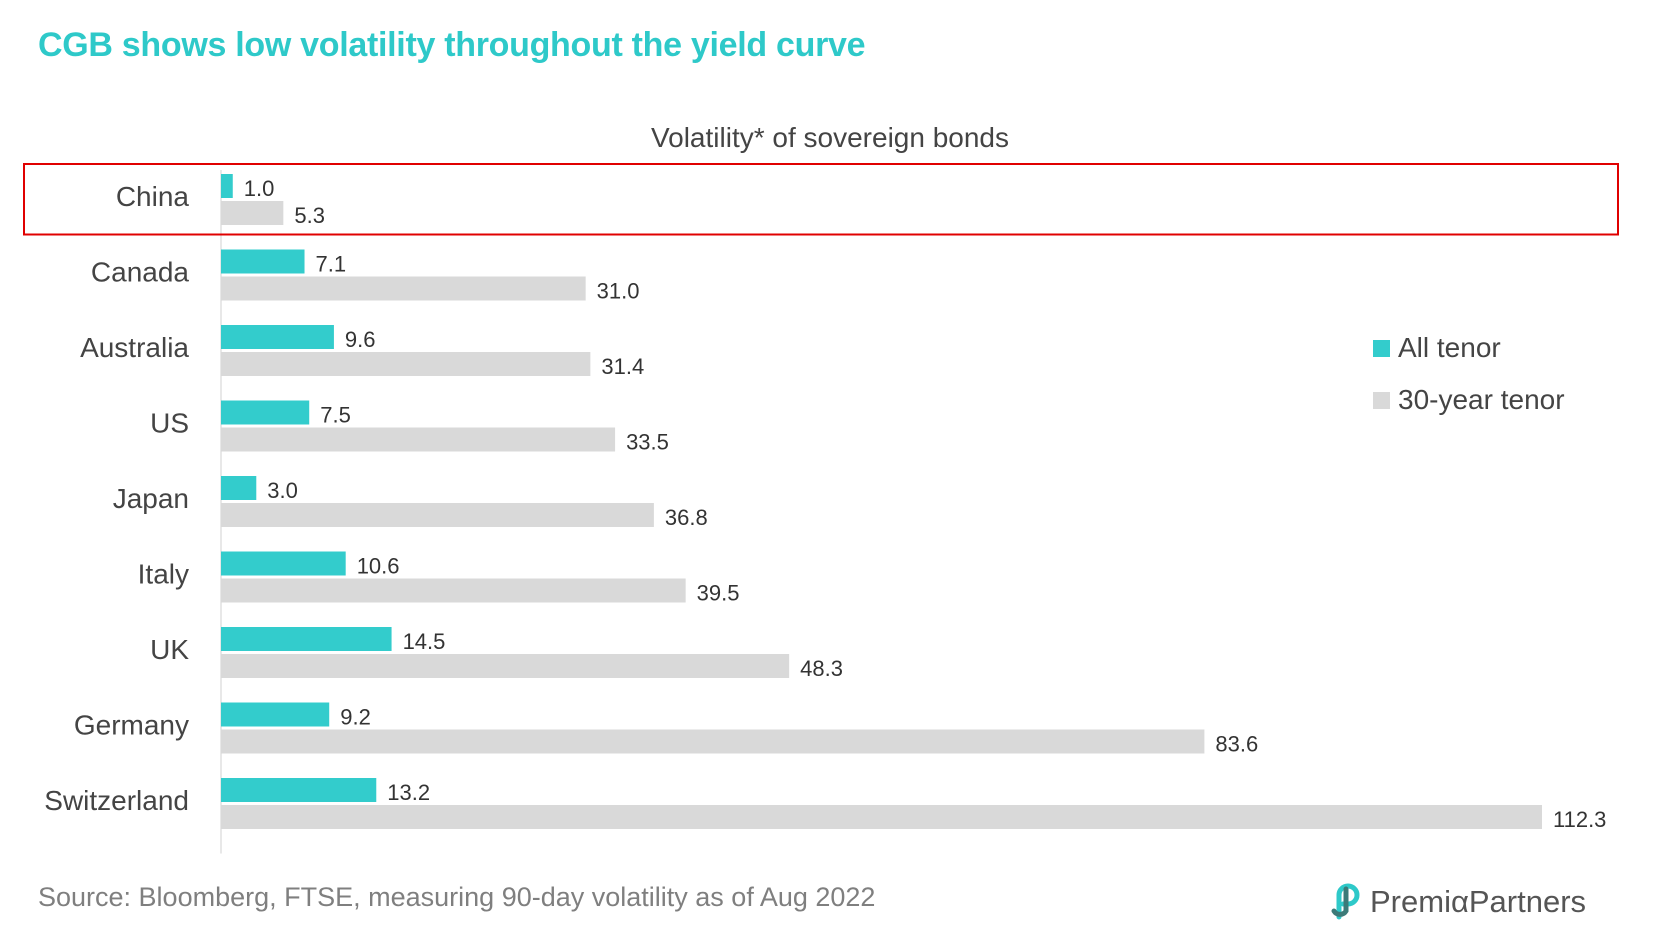 Image resolution: width=1660 pixels, height=940 pixels. Describe the element at coordinates (424, 641) in the screenshot. I see `value-label-all-tenor-uk: 14.5` at that location.